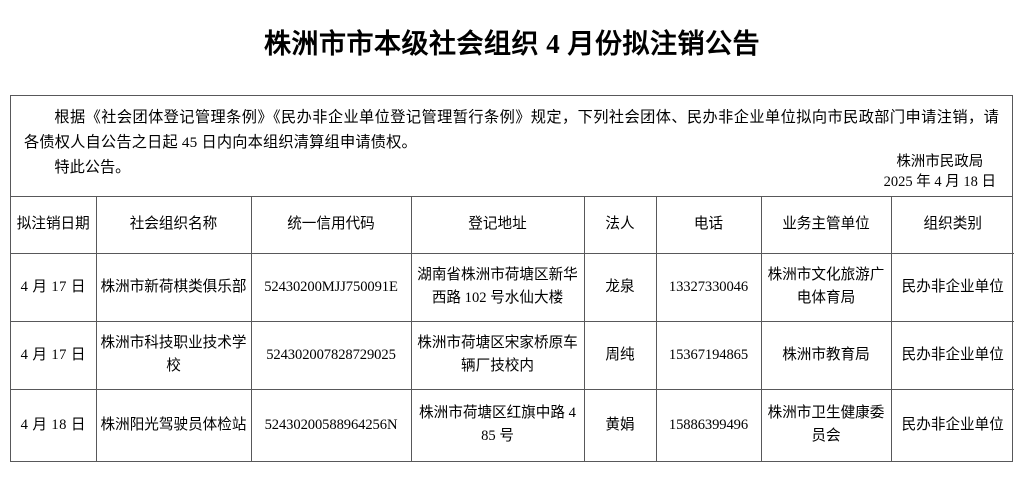 This screenshot has width=1024, height=480. What do you see at coordinates (826, 287) in the screenshot?
I see `cell-authority: 株洲市文化旅游广电体育局` at bounding box center [826, 287].